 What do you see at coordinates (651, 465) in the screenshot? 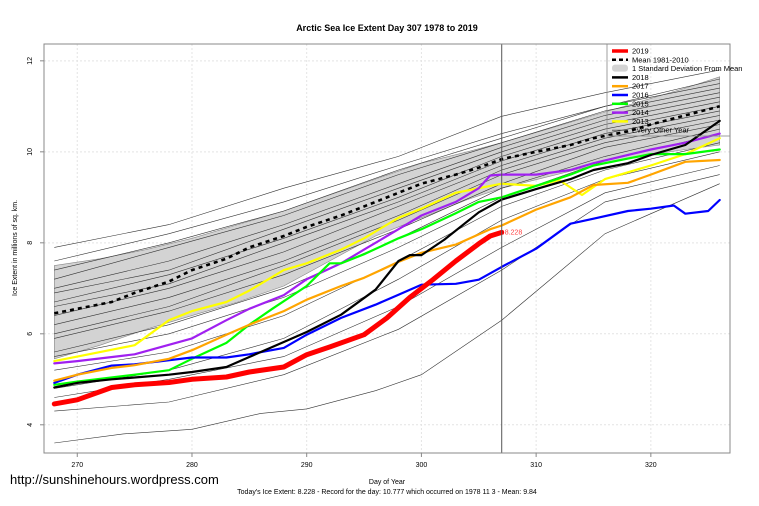
I see `x-tick-label: 320` at bounding box center [651, 465].